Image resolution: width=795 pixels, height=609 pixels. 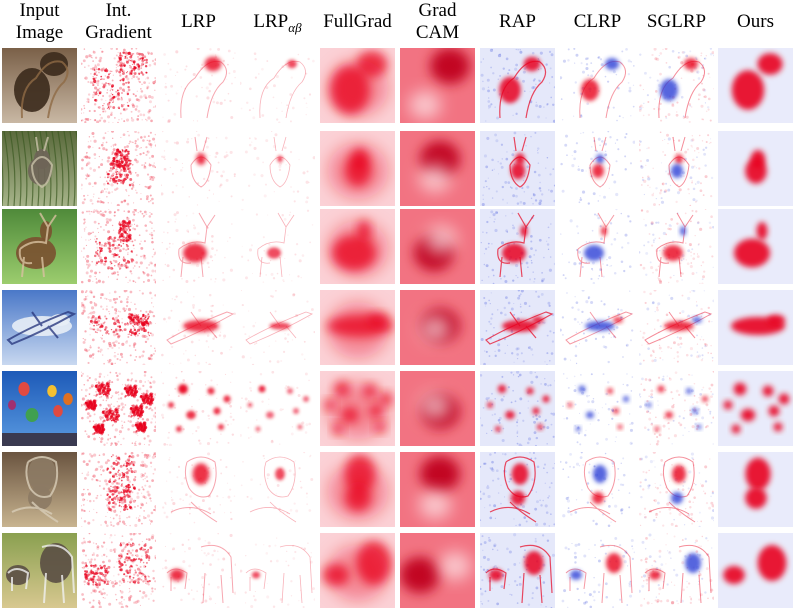 I want to click on column-header-line1: LRP, so click(x=198, y=21).